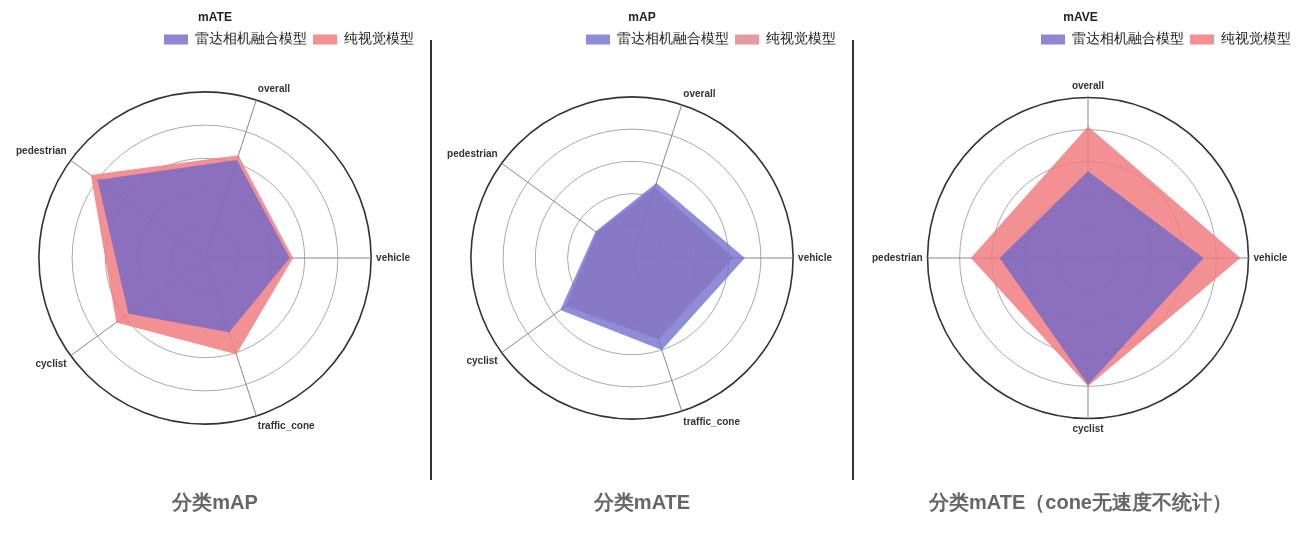  What do you see at coordinates (214, 501) in the screenshot?
I see `text: 分类mAP` at bounding box center [214, 501].